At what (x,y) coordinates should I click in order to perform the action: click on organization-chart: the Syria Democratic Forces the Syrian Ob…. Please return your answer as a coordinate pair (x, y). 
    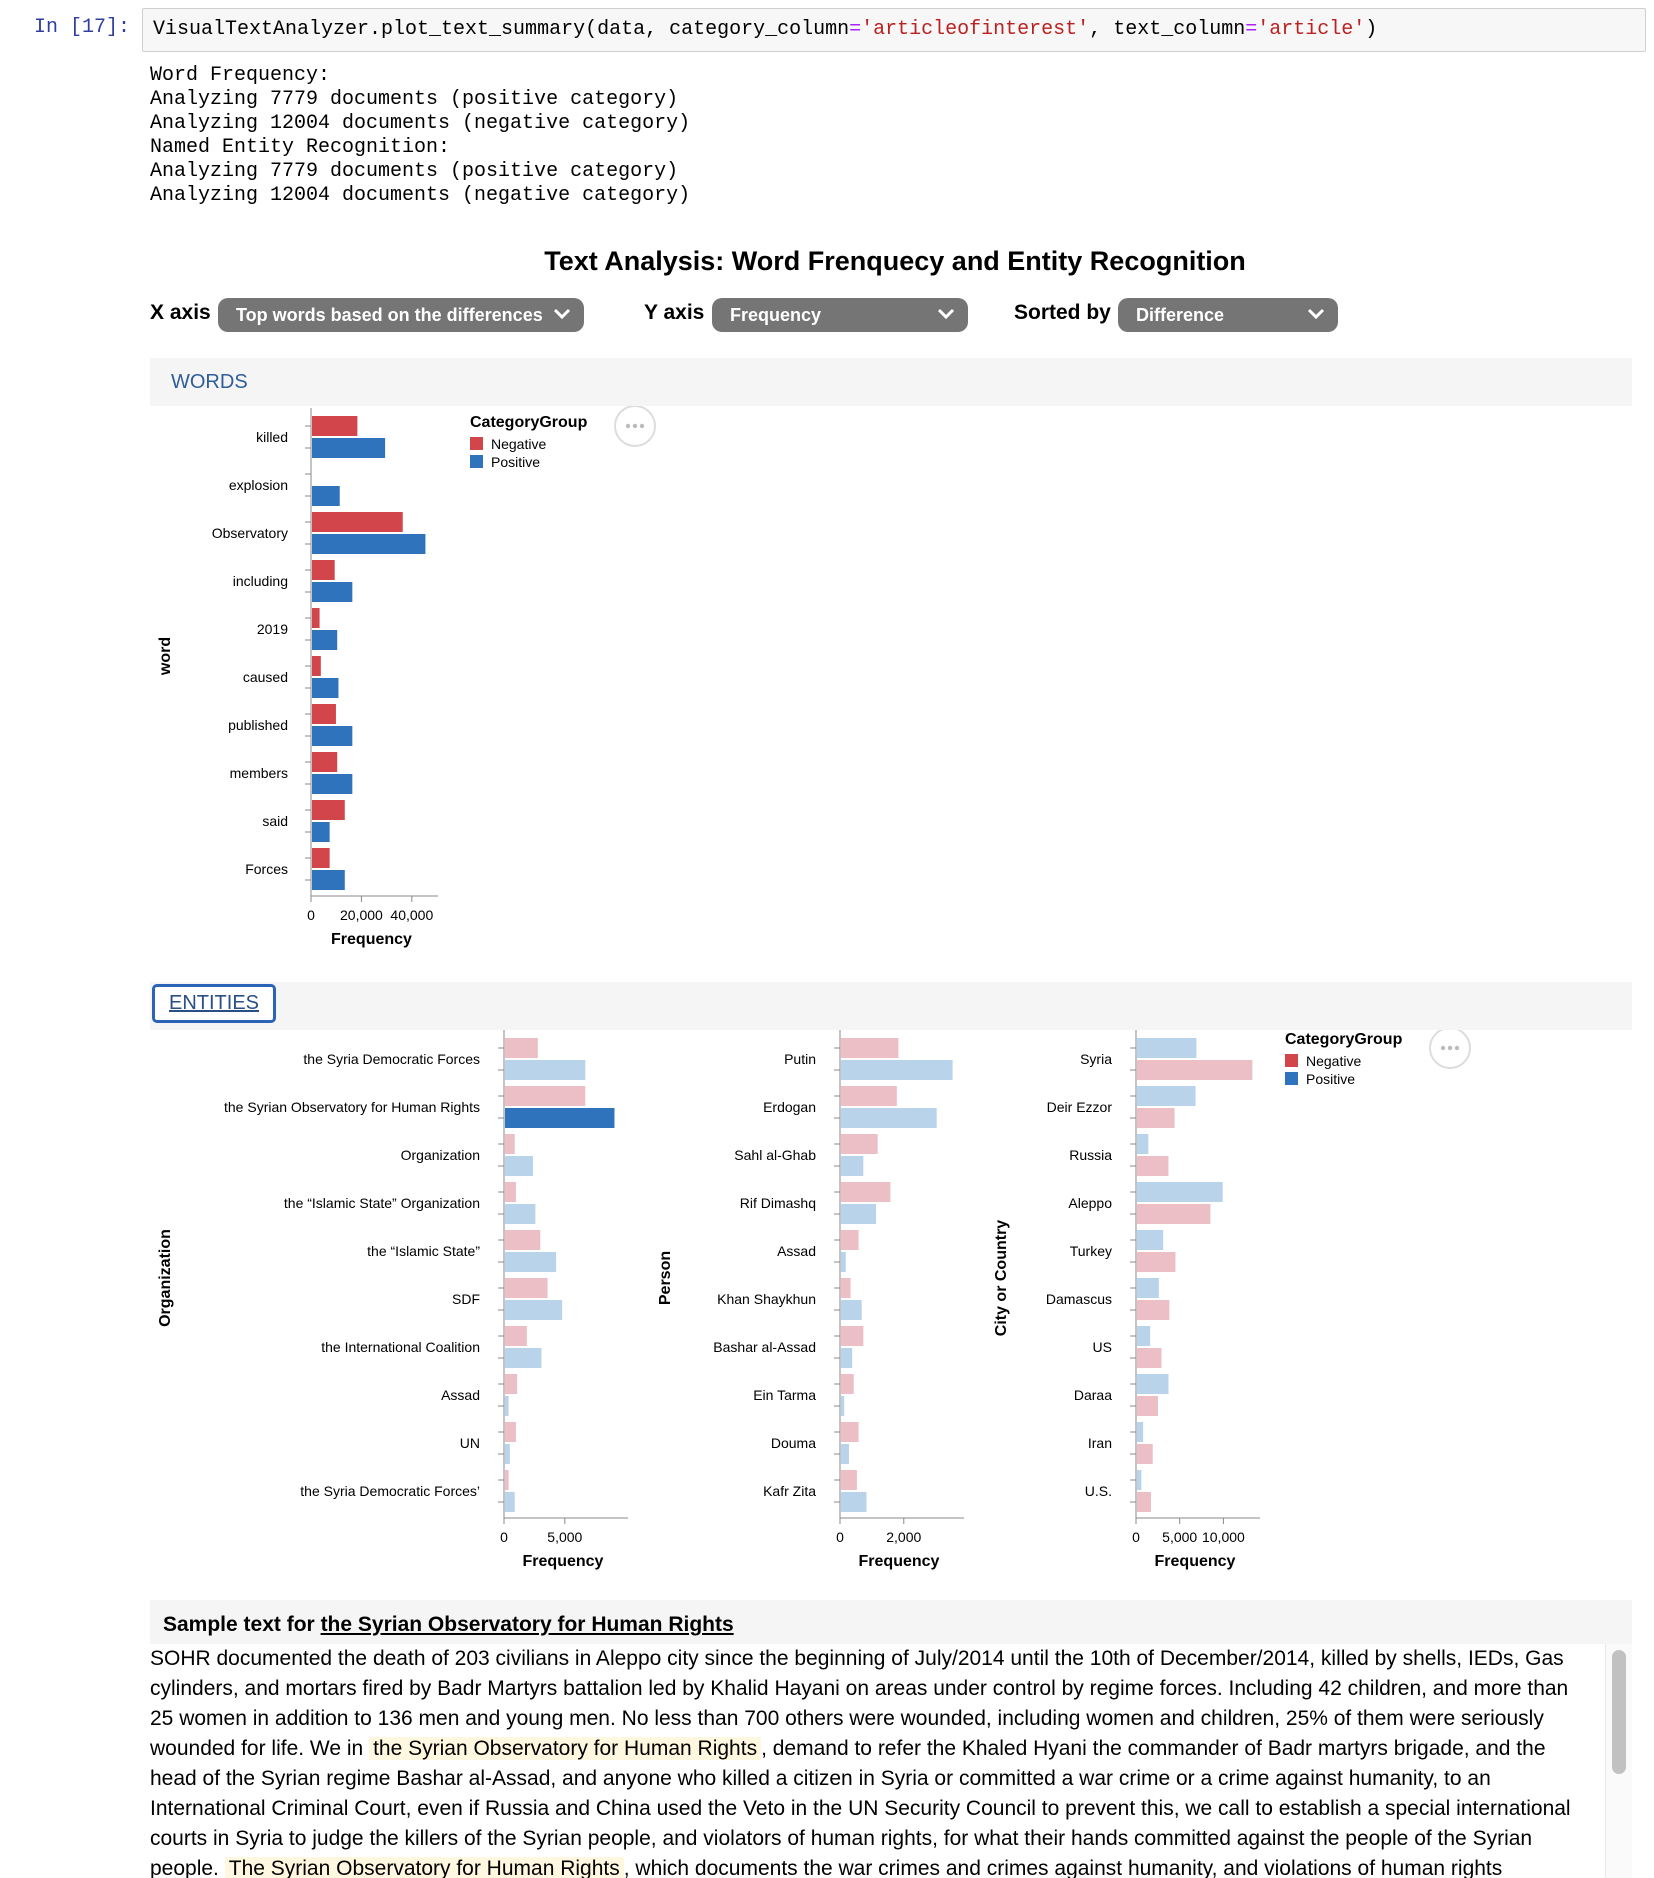
    Looking at the image, I should click on (392, 1300).